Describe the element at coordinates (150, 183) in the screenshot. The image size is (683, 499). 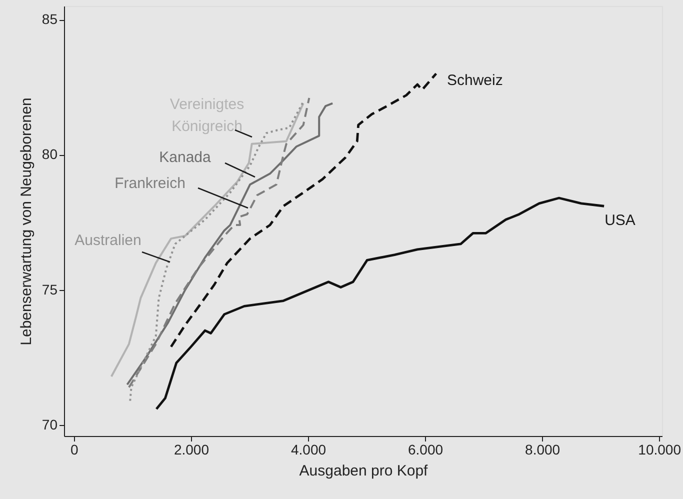
I see `text: Frankreich` at that location.